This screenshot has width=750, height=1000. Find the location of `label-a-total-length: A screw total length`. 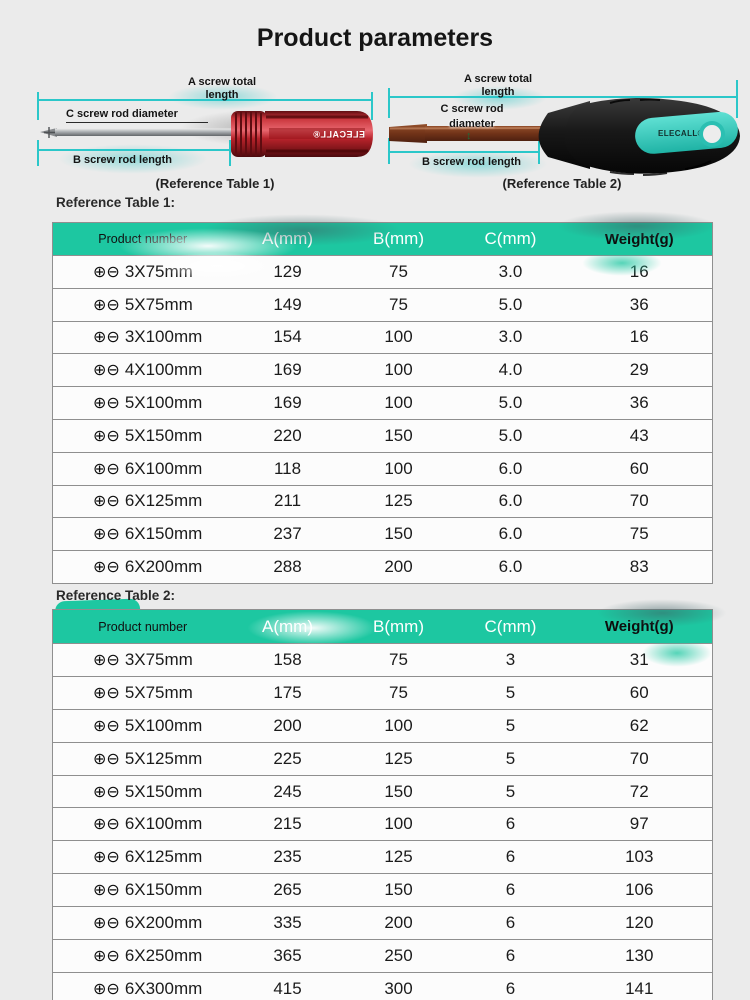

label-a-total-length: A screw total length is located at coordinates (498, 85).